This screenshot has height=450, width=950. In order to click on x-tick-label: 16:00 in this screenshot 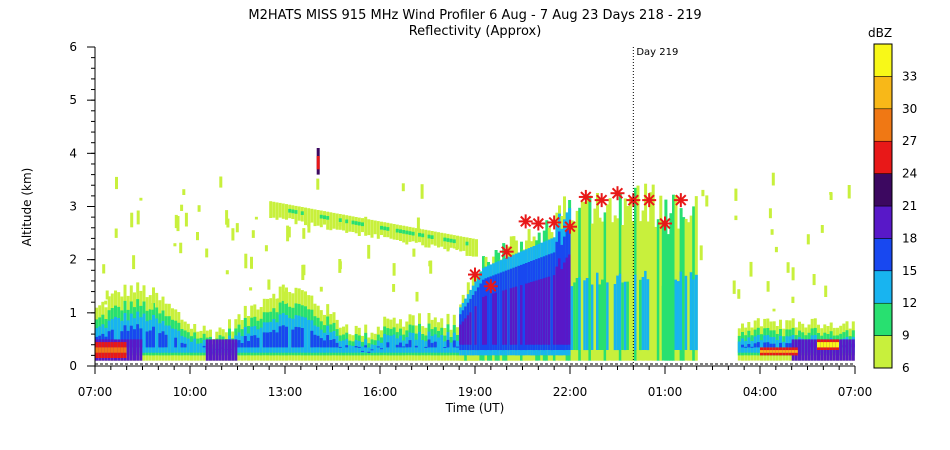, I will do `click(380, 392)`.